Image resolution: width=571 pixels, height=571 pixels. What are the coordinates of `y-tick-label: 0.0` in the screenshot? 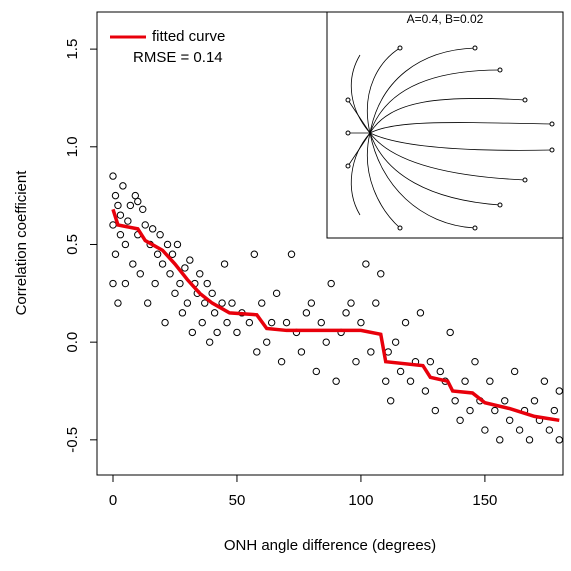 It's located at (72, 342).